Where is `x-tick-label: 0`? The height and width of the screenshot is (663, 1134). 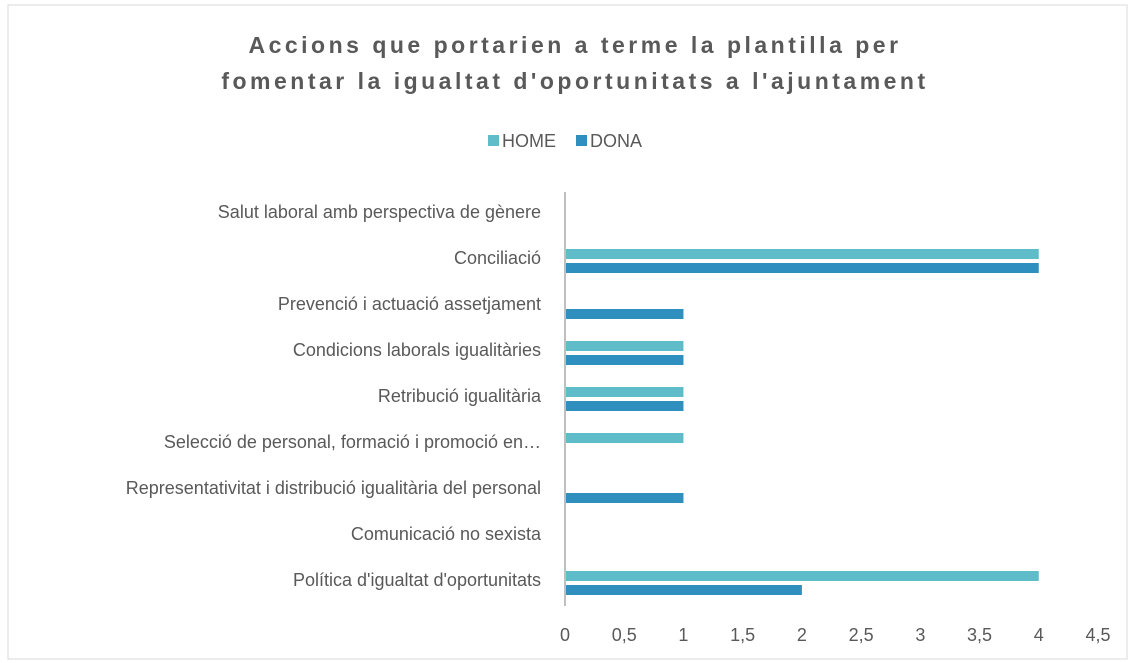
x-tick-label: 0 is located at coordinates (565, 635).